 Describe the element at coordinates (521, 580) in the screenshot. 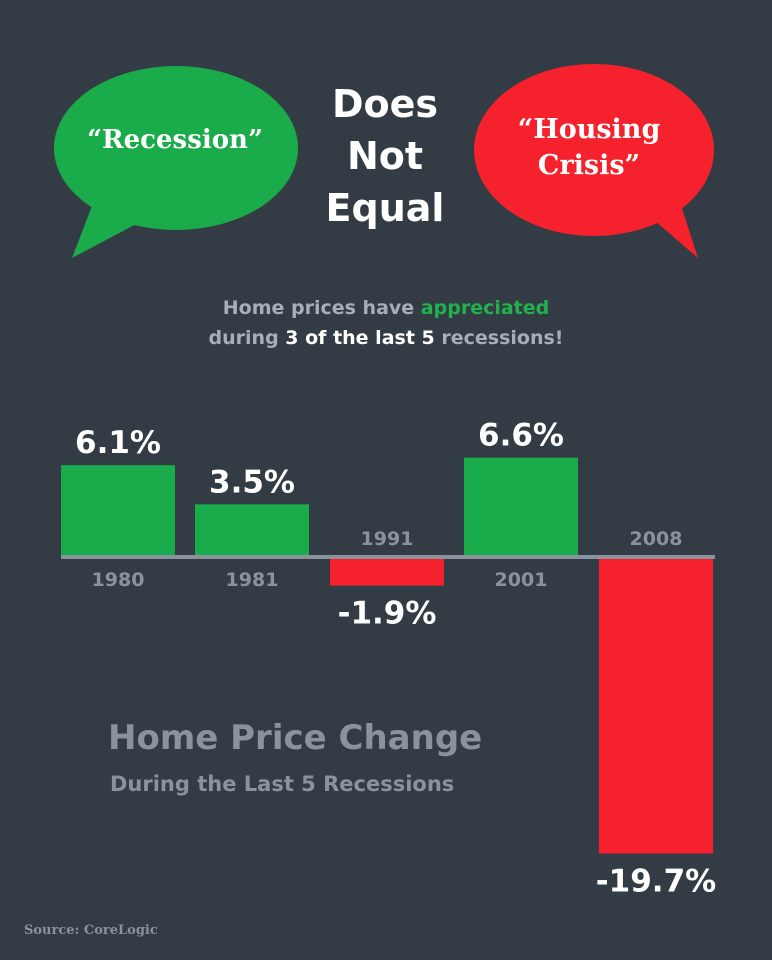

I see `category-label-2001: 2001` at that location.